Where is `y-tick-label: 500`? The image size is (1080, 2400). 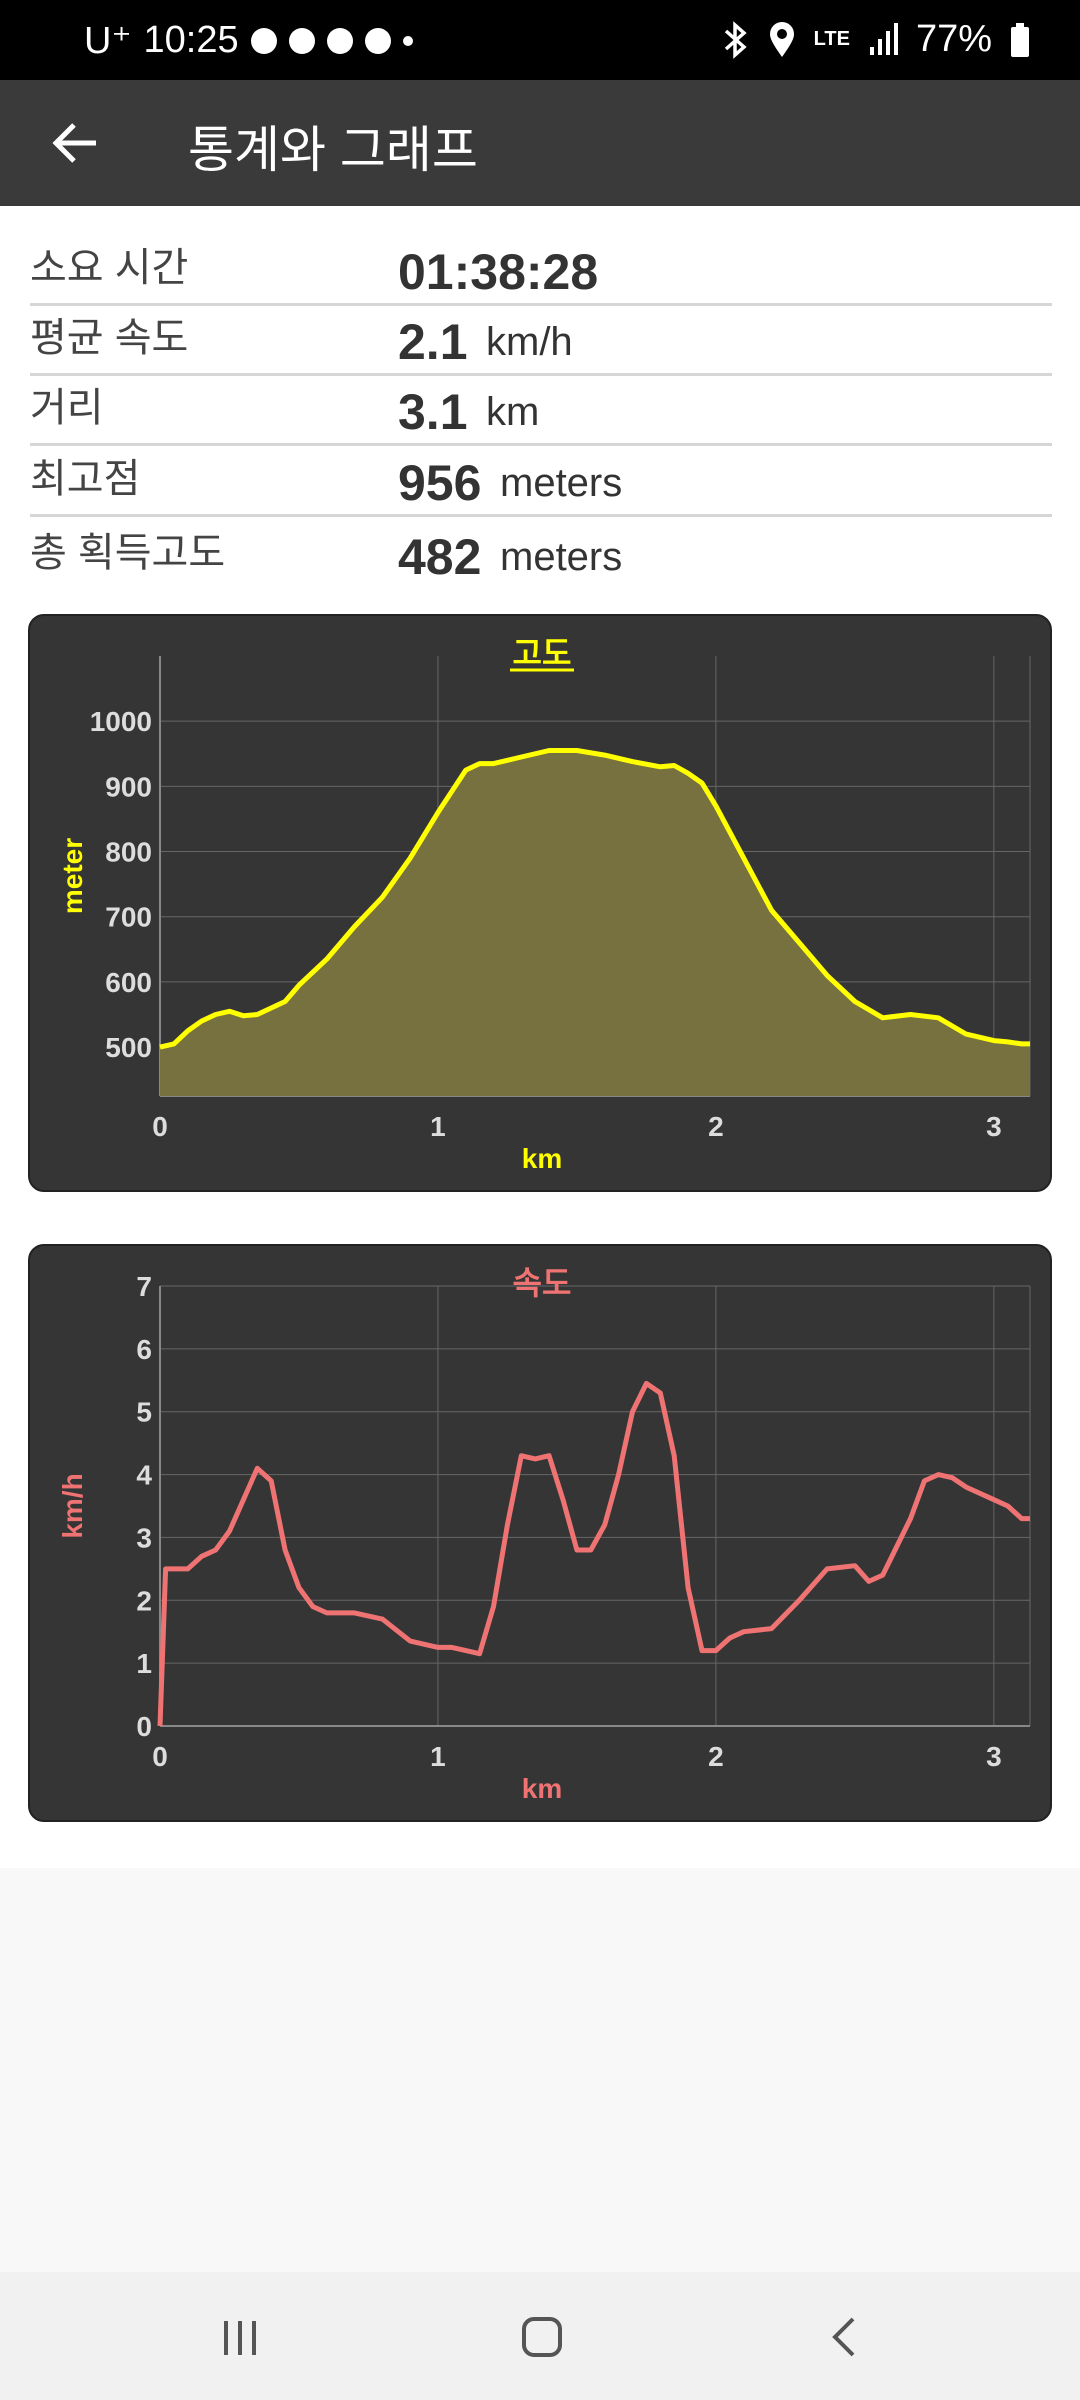 y-tick-label: 500 is located at coordinates (128, 1047).